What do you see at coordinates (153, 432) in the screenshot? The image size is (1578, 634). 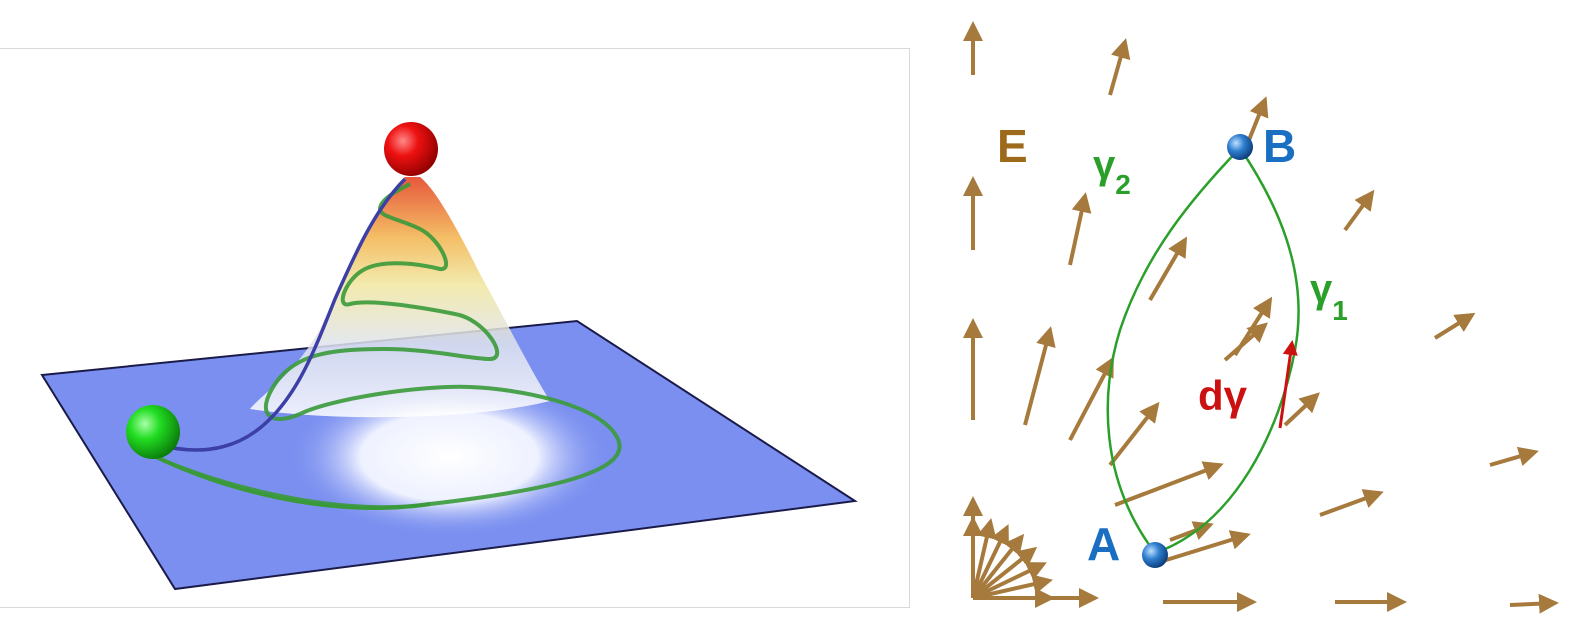 I see `start-sphere` at bounding box center [153, 432].